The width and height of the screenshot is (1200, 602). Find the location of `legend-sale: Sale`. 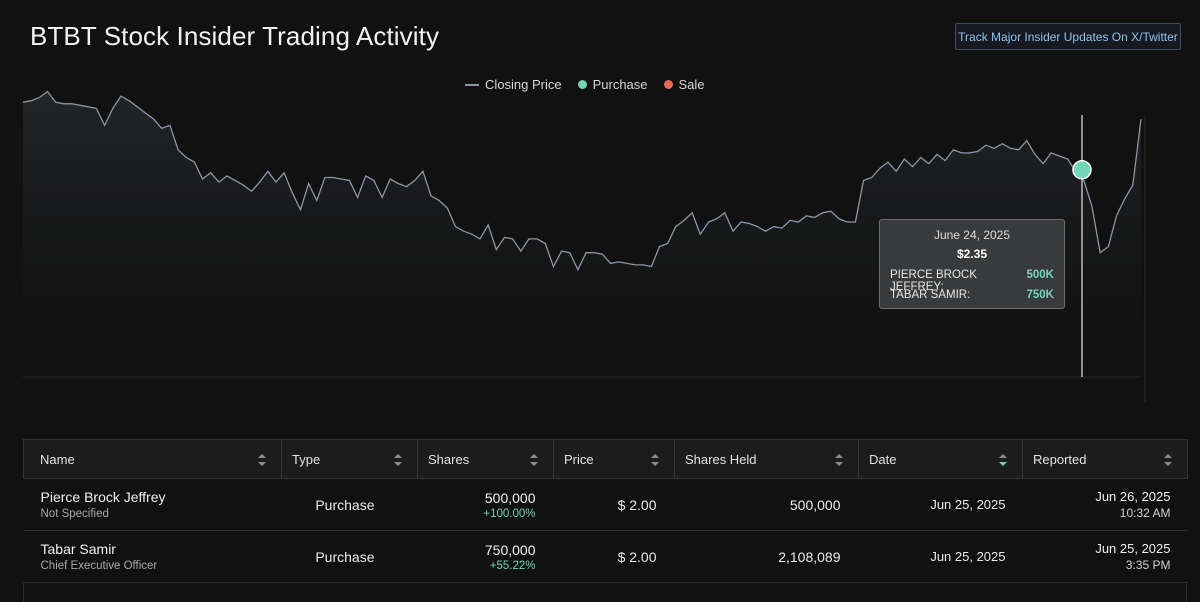

legend-sale: Sale is located at coordinates (684, 84).